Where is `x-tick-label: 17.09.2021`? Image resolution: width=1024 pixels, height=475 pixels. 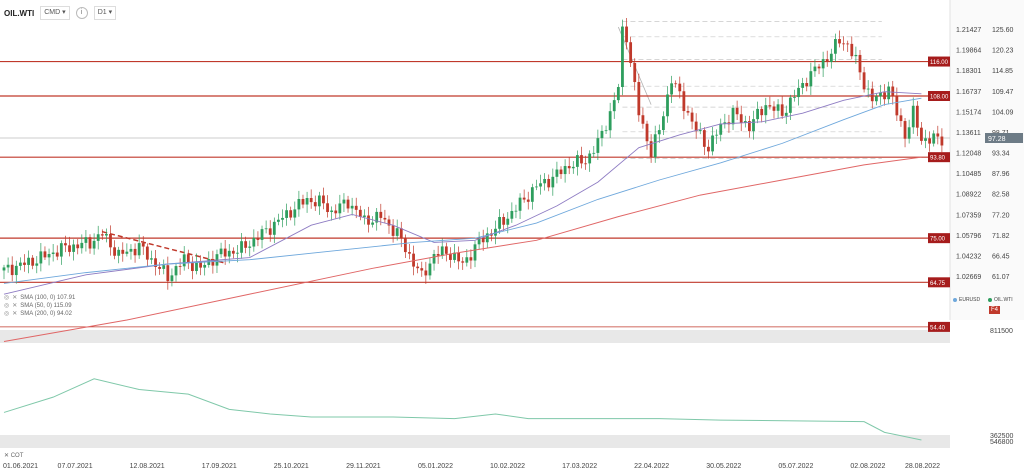 x-tick-label: 17.09.2021 is located at coordinates (219, 466).